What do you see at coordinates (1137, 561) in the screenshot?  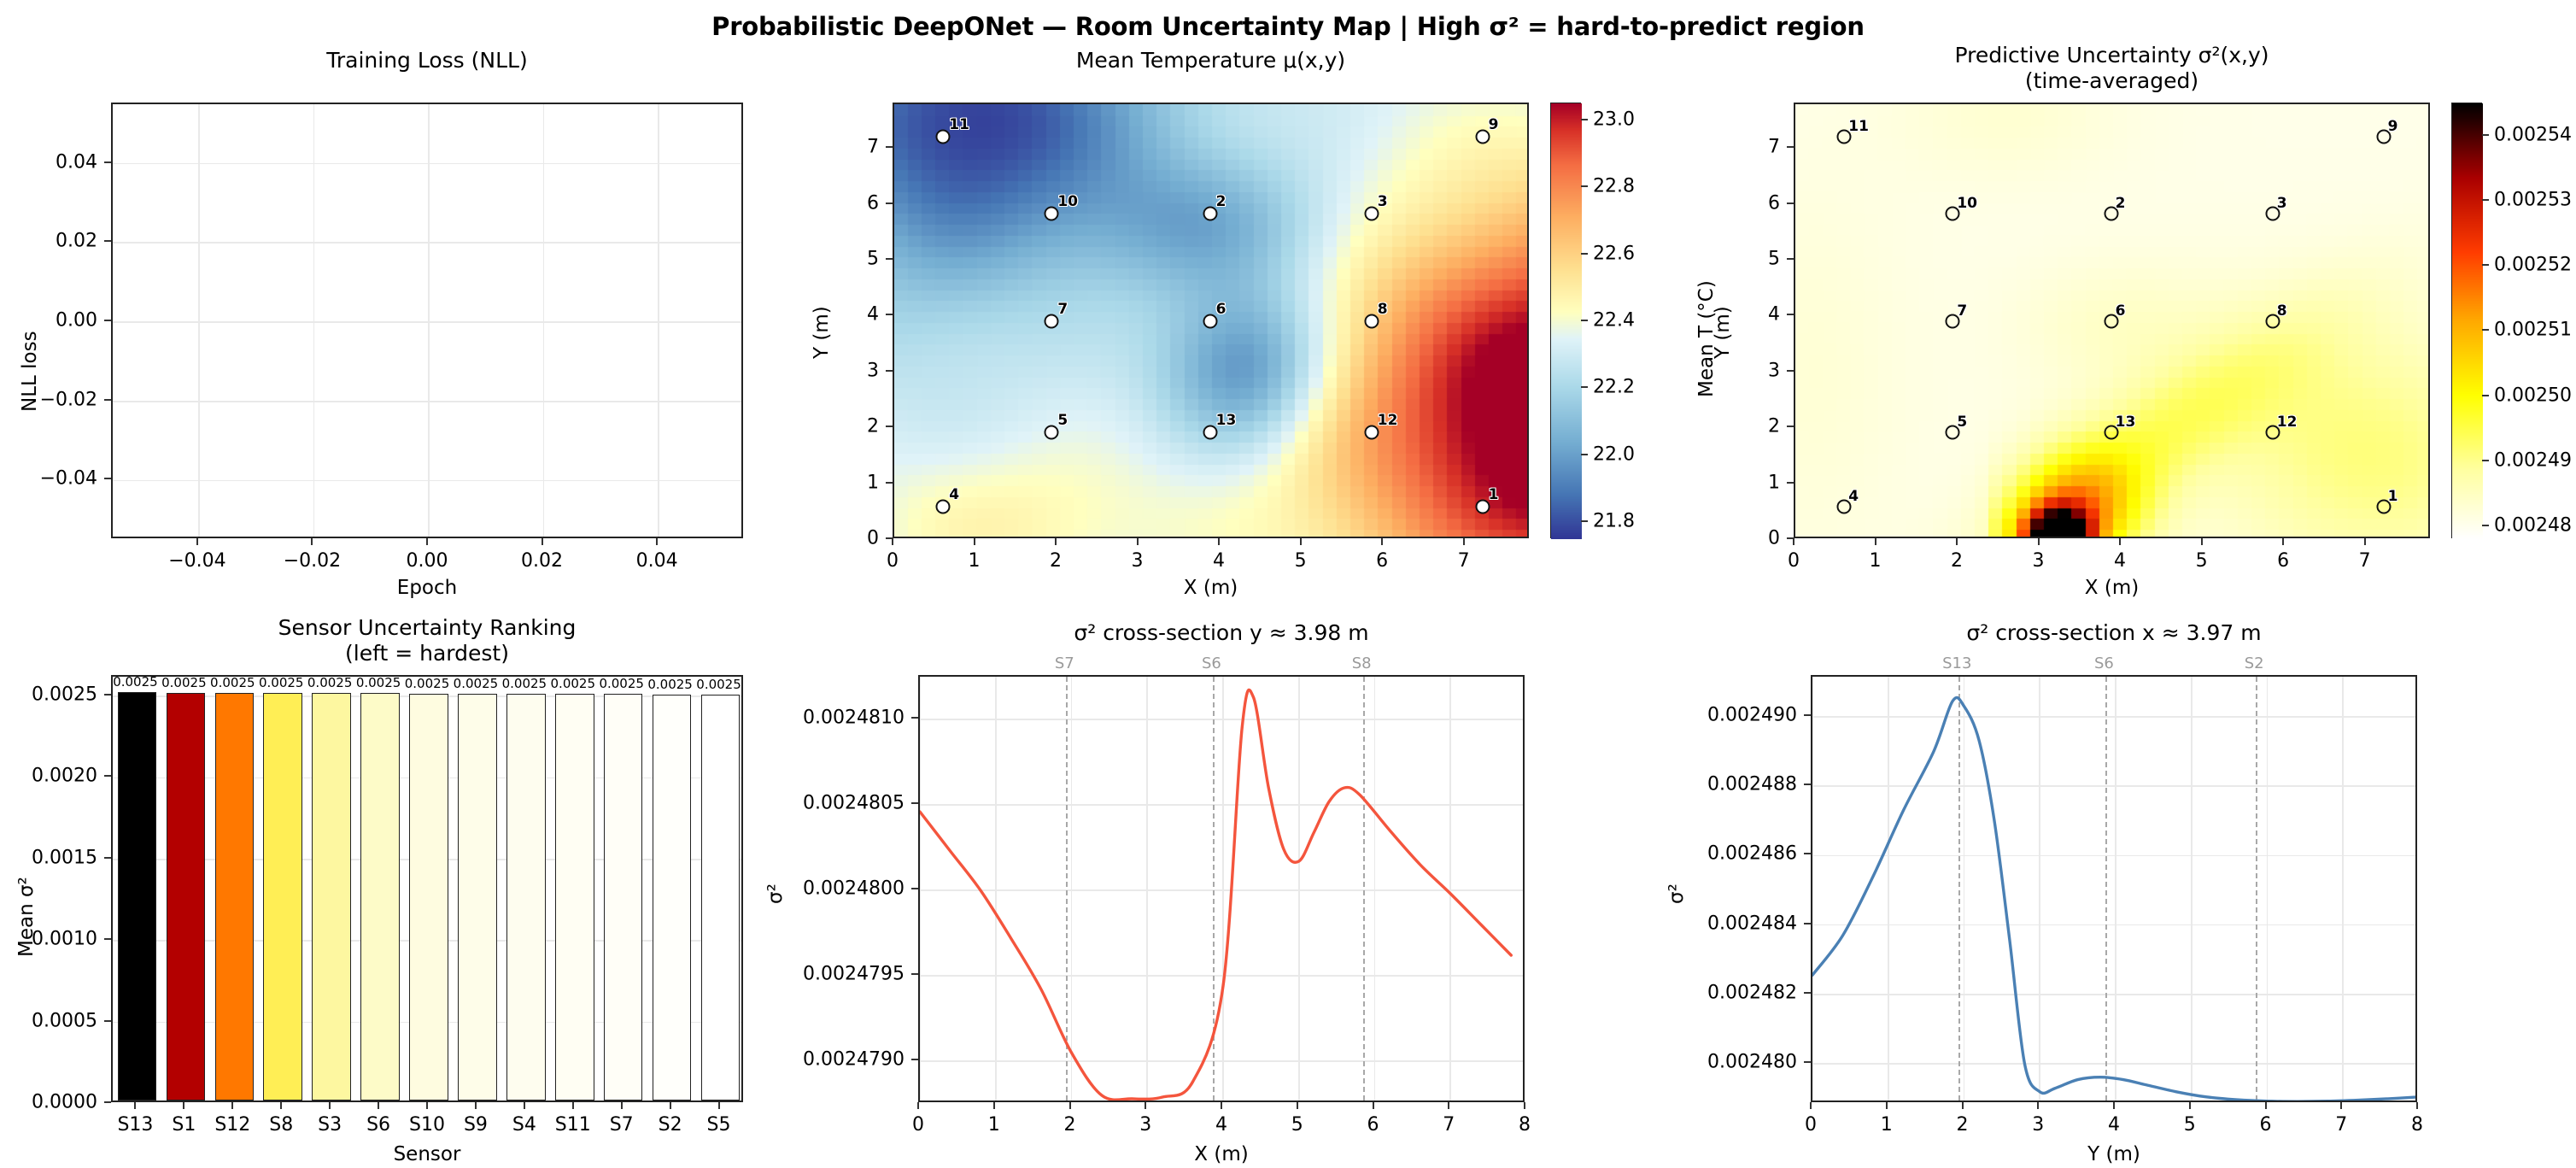 I see `x-tick-label: 3` at bounding box center [1137, 561].